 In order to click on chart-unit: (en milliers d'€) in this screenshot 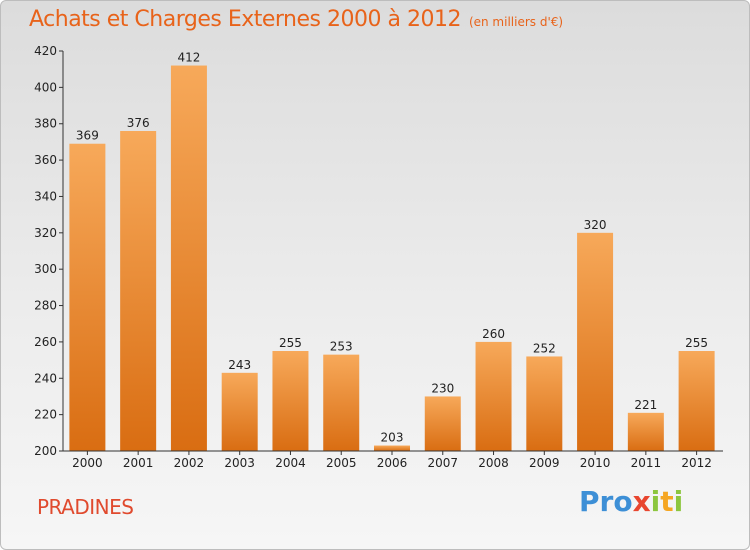, I will do `click(516, 22)`.